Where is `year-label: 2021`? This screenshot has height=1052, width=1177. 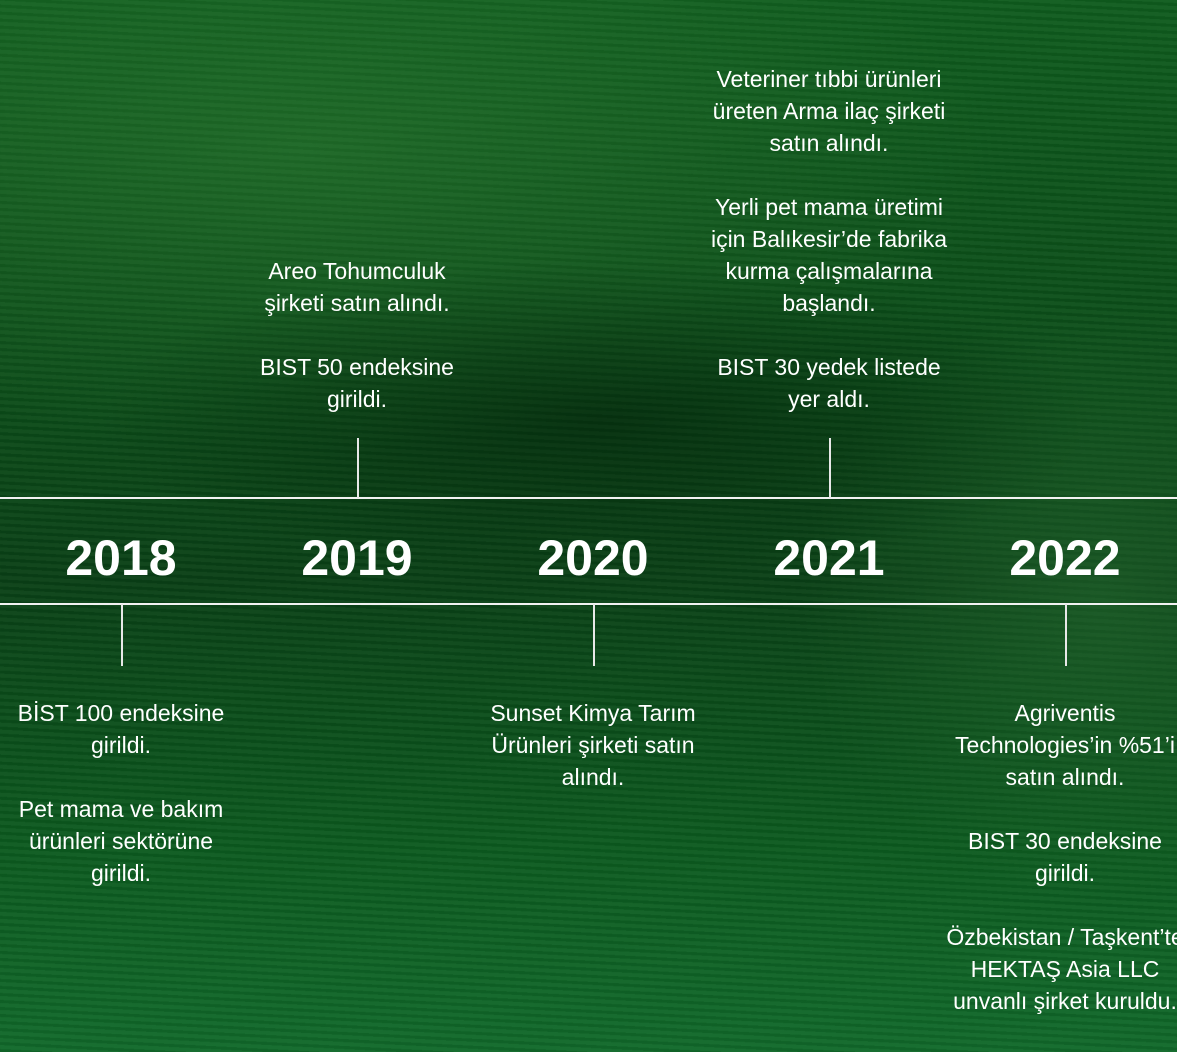 year-label: 2021 is located at coordinates (829, 558).